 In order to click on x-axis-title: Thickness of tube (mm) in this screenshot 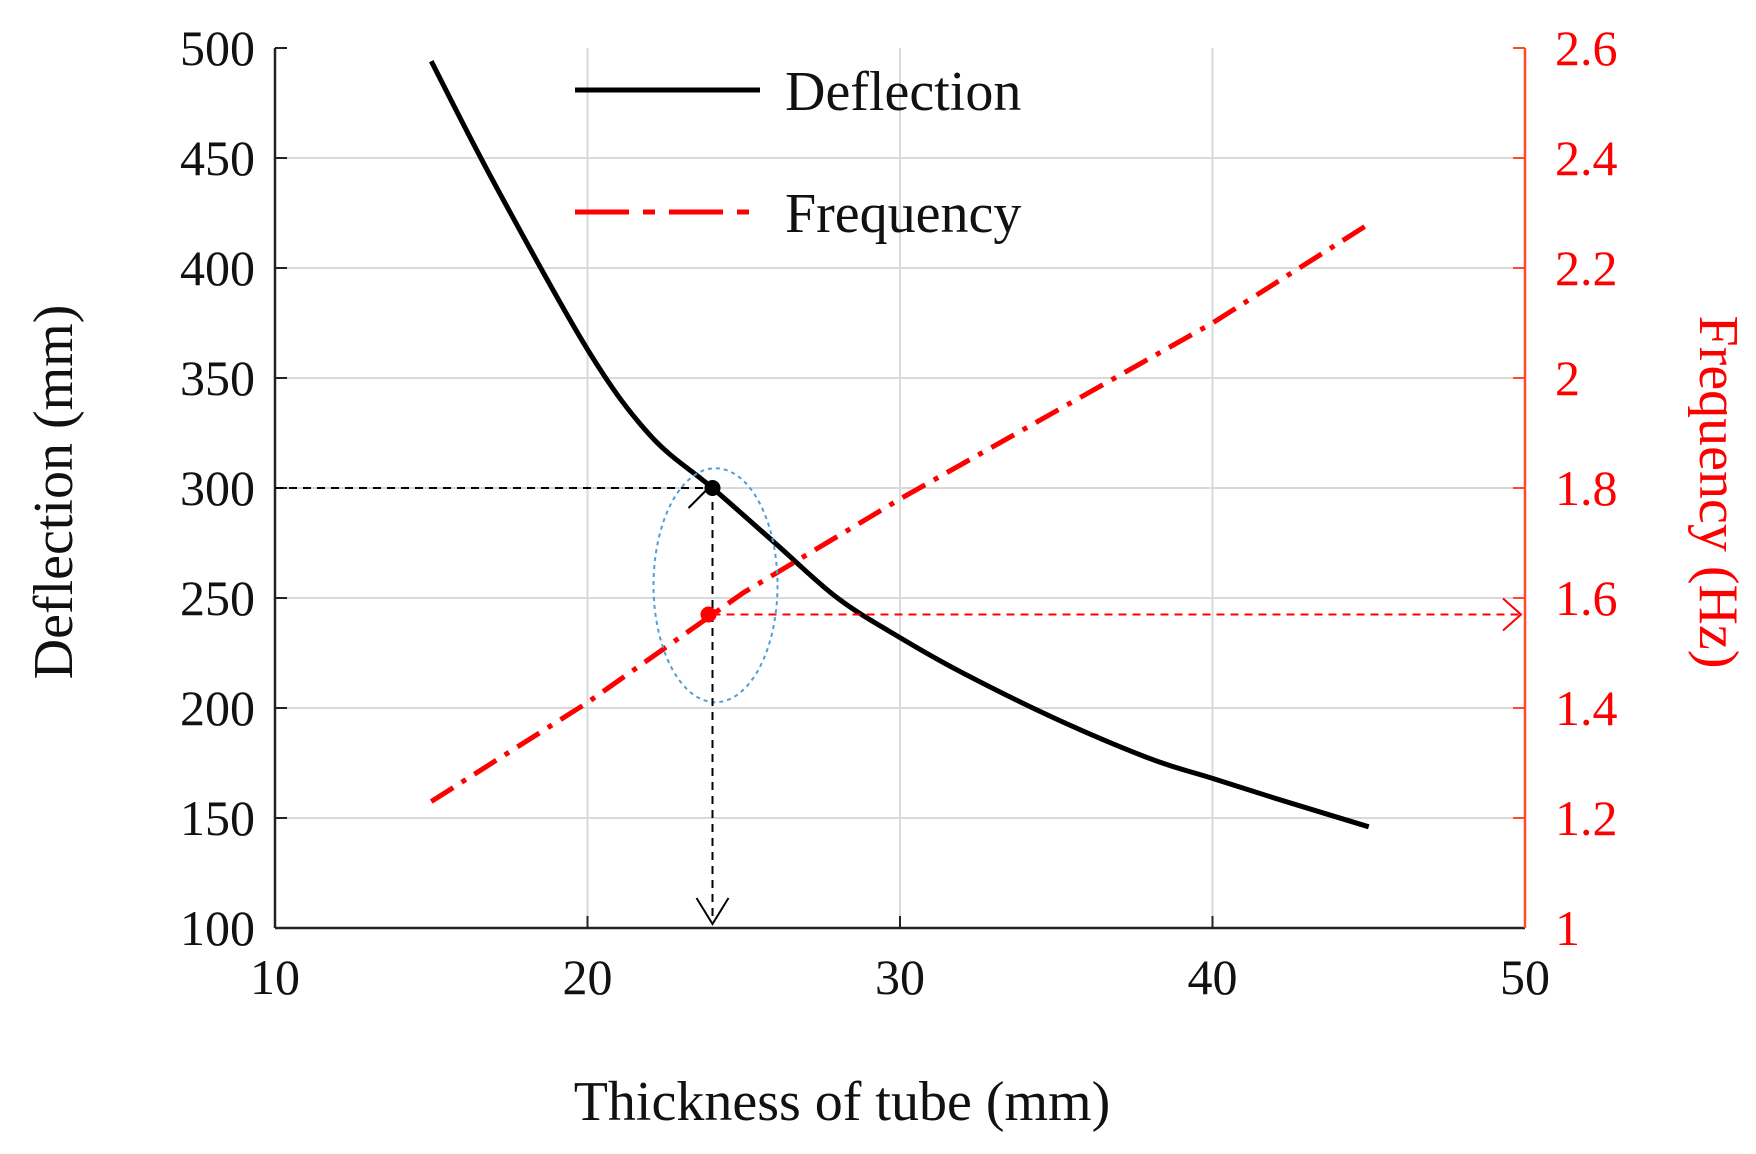, I will do `click(842, 1102)`.